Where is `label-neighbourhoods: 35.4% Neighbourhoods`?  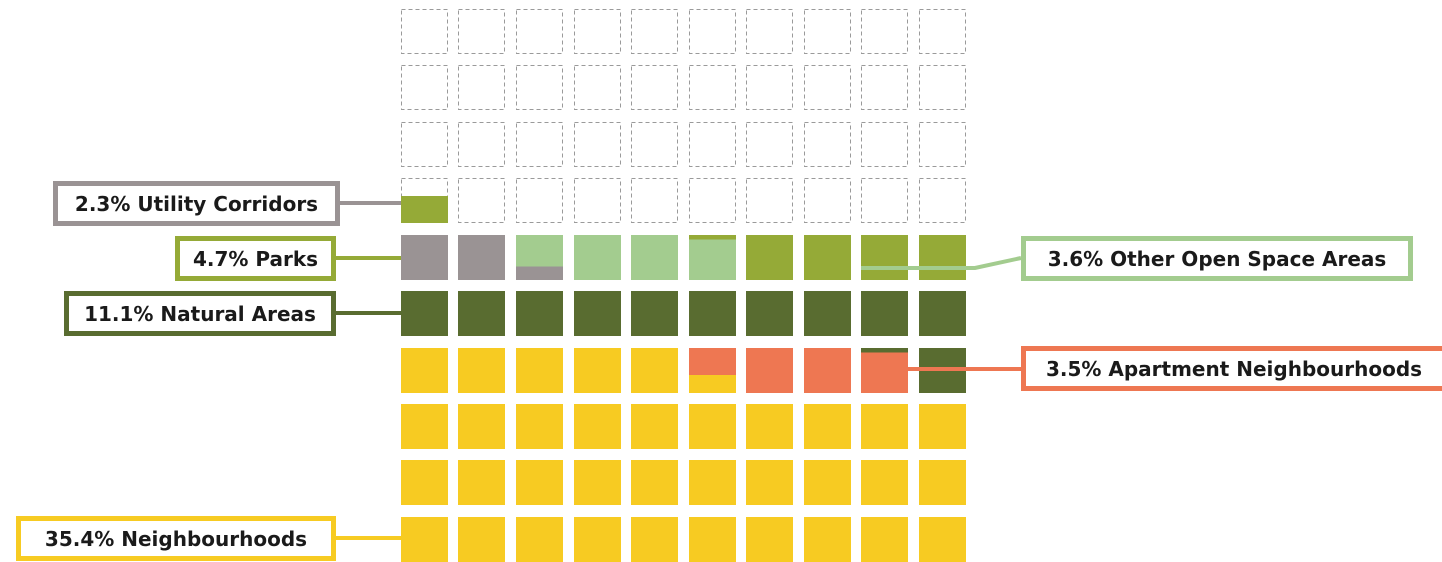
label-neighbourhoods: 35.4% Neighbourhoods is located at coordinates (176, 538).